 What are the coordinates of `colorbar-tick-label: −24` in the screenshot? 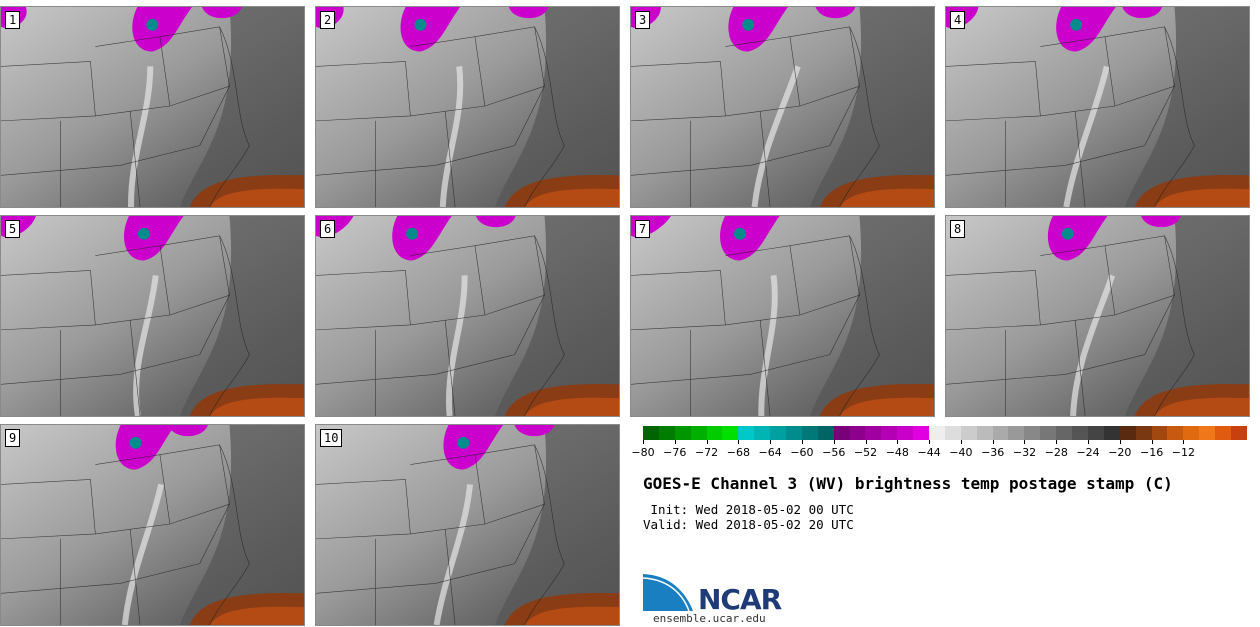 It's located at (1088, 452).